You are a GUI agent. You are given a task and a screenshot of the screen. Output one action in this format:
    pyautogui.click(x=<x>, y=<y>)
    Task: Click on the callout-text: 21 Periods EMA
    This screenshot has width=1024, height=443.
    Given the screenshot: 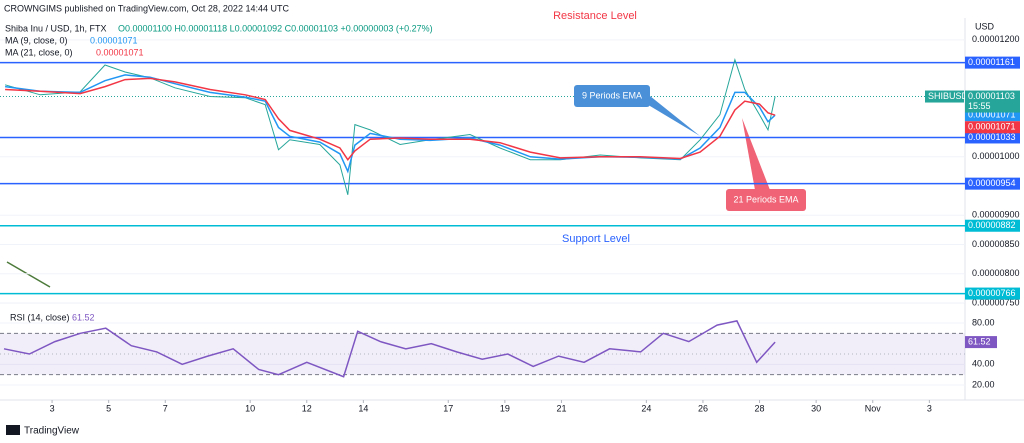 What is the action you would take?
    pyautogui.click(x=765, y=199)
    